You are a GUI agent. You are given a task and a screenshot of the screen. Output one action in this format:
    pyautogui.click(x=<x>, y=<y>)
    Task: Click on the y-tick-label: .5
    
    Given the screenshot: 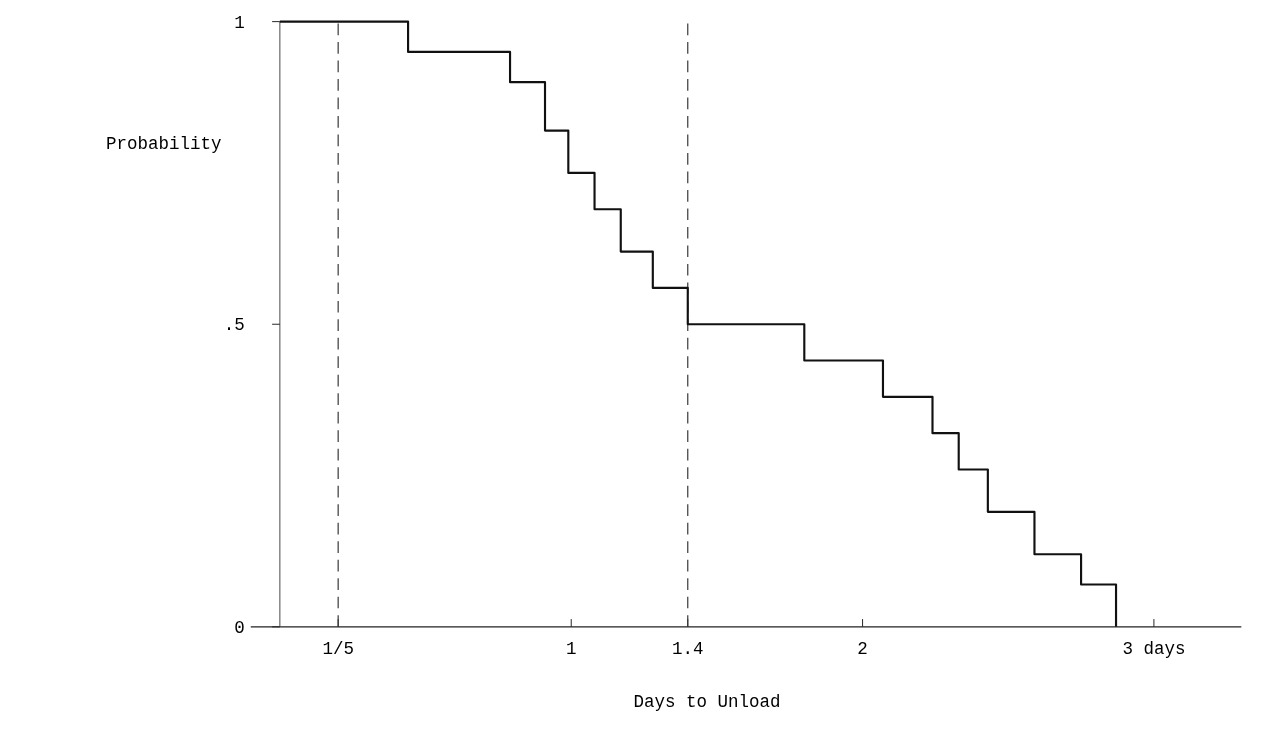 What is the action you would take?
    pyautogui.click(x=234, y=325)
    